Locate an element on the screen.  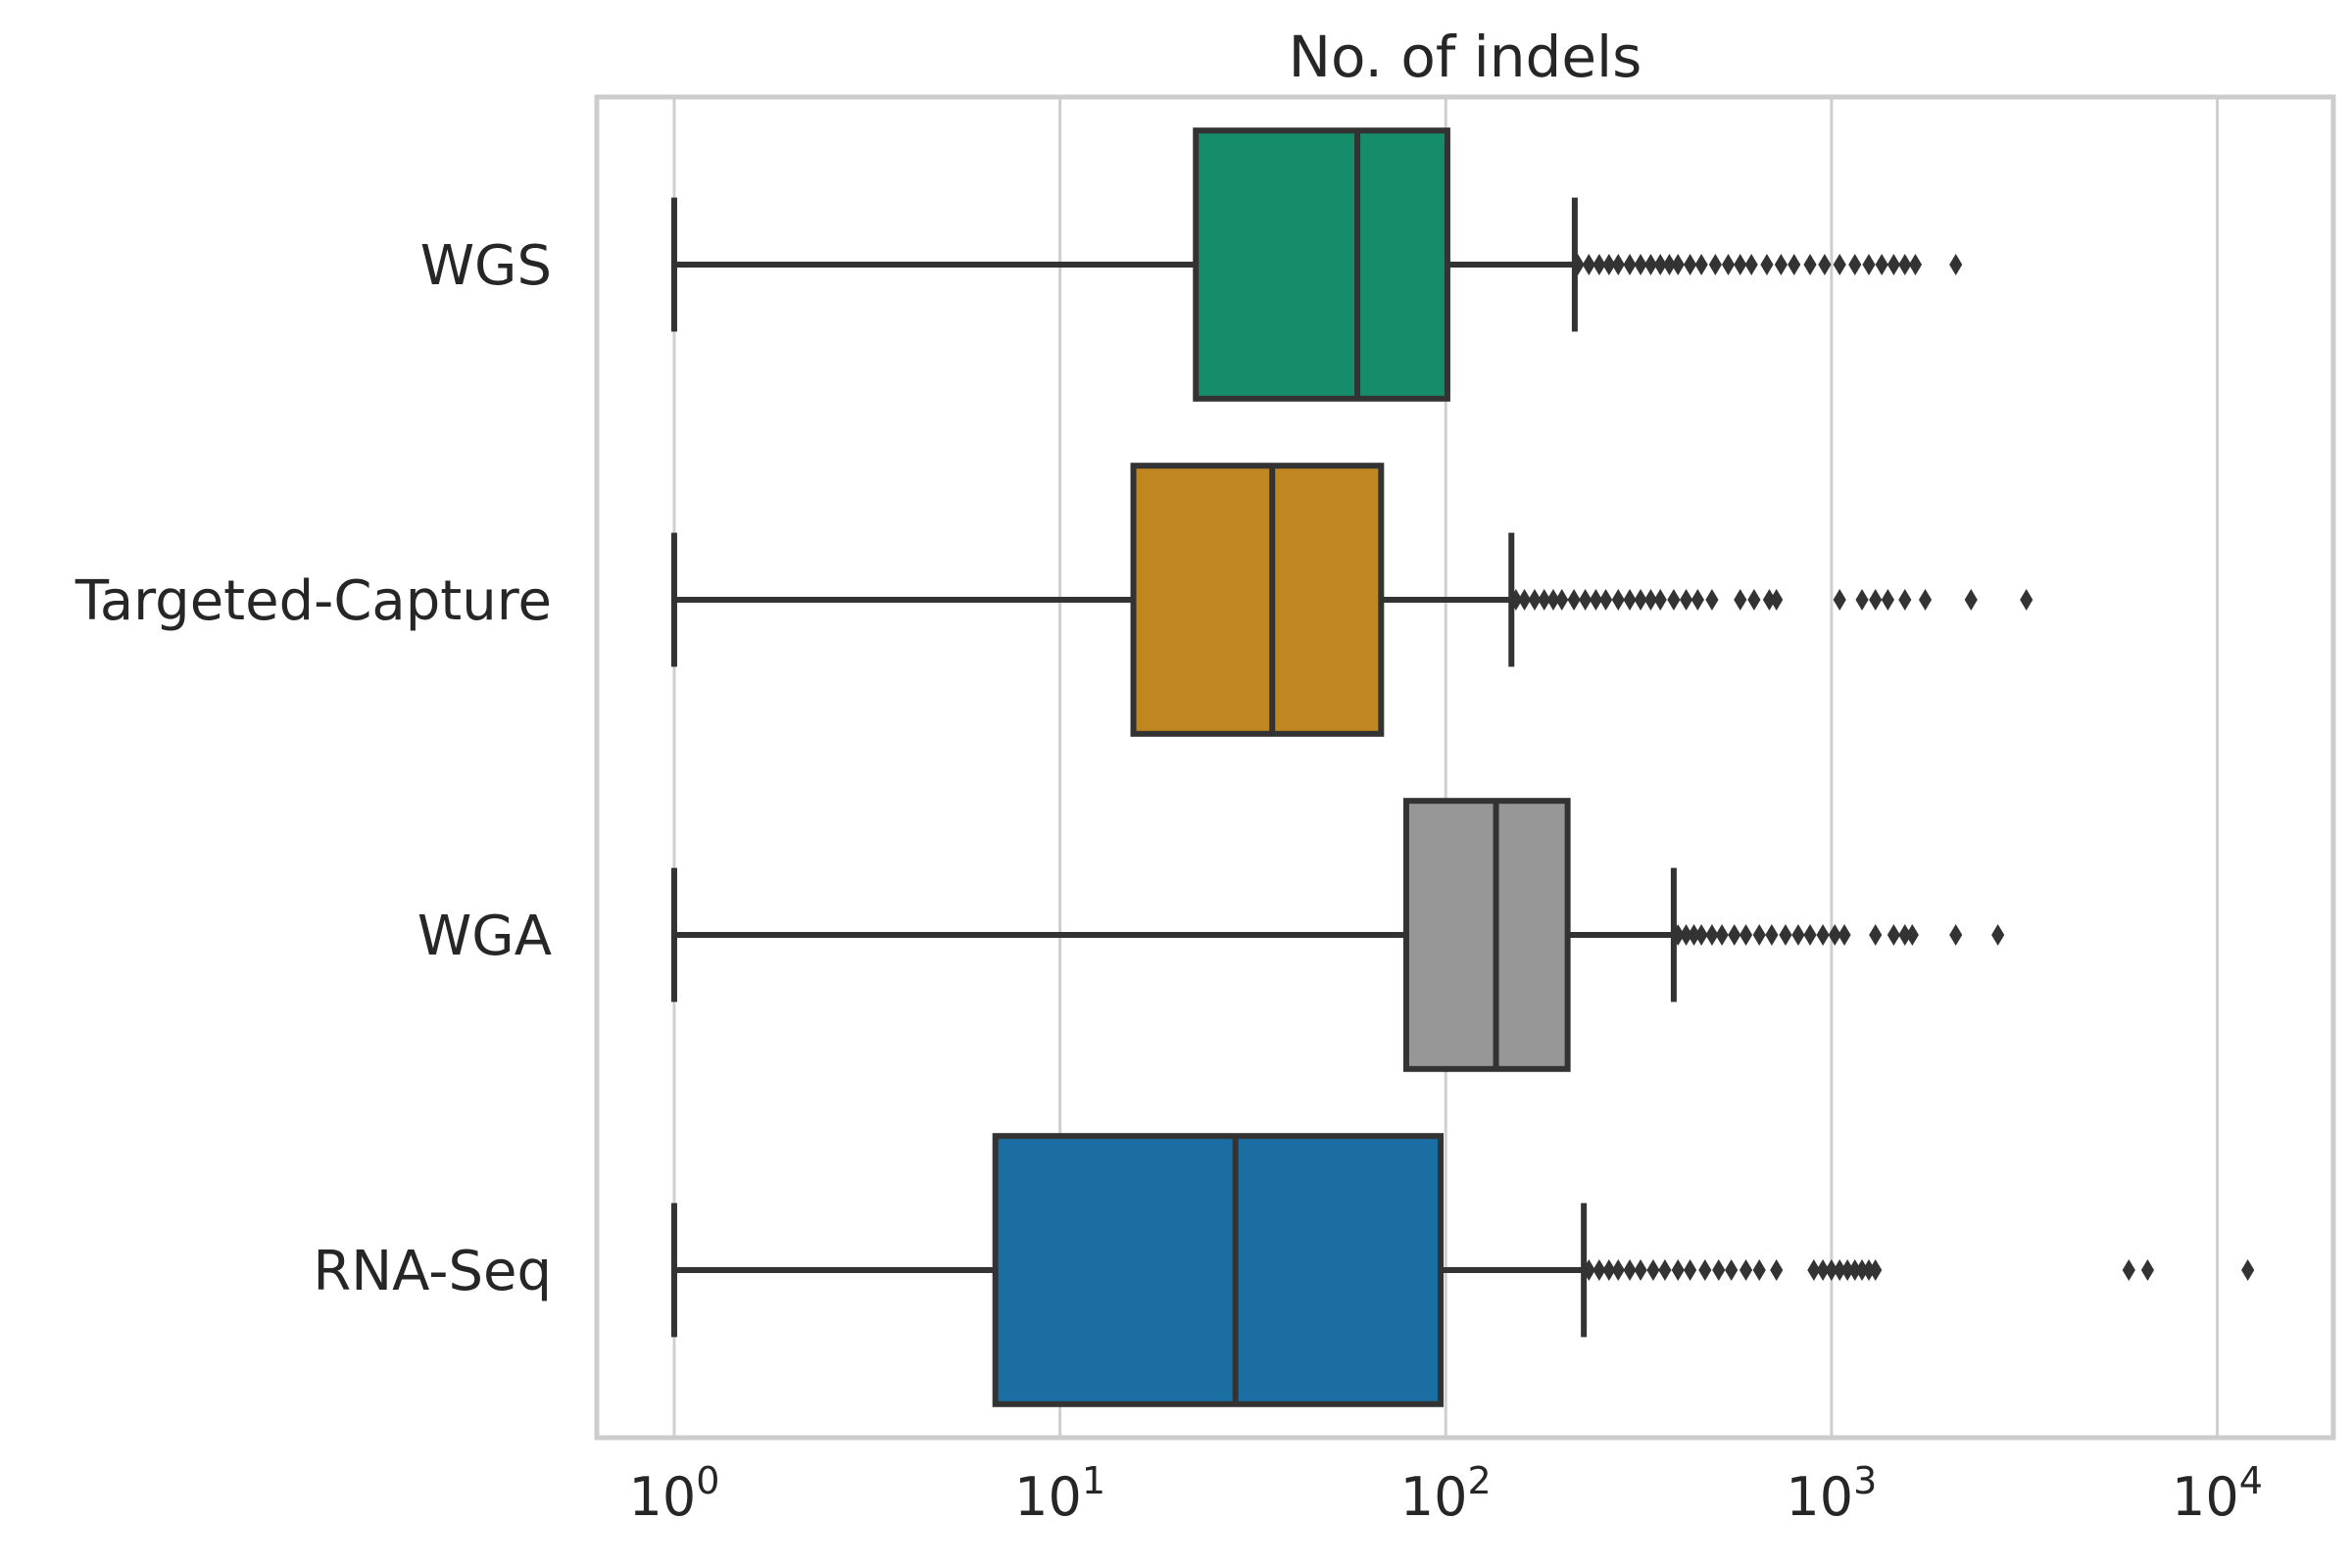
box-targeted-capture is located at coordinates (1352, 600).